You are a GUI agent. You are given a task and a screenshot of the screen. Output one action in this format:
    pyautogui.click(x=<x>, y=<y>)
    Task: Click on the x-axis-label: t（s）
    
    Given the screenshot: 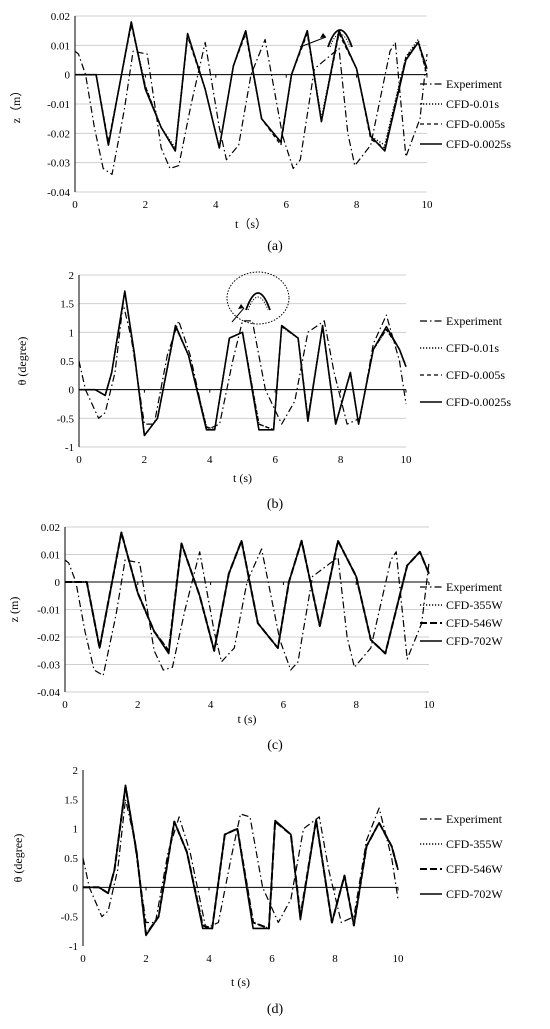 What is the action you would take?
    pyautogui.click(x=251, y=224)
    